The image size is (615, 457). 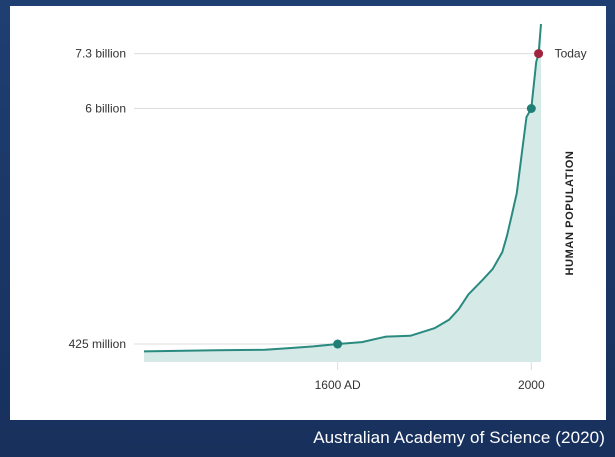 What do you see at coordinates (459, 437) in the screenshot?
I see `source-credit: Australian Academy of Science (2020)` at bounding box center [459, 437].